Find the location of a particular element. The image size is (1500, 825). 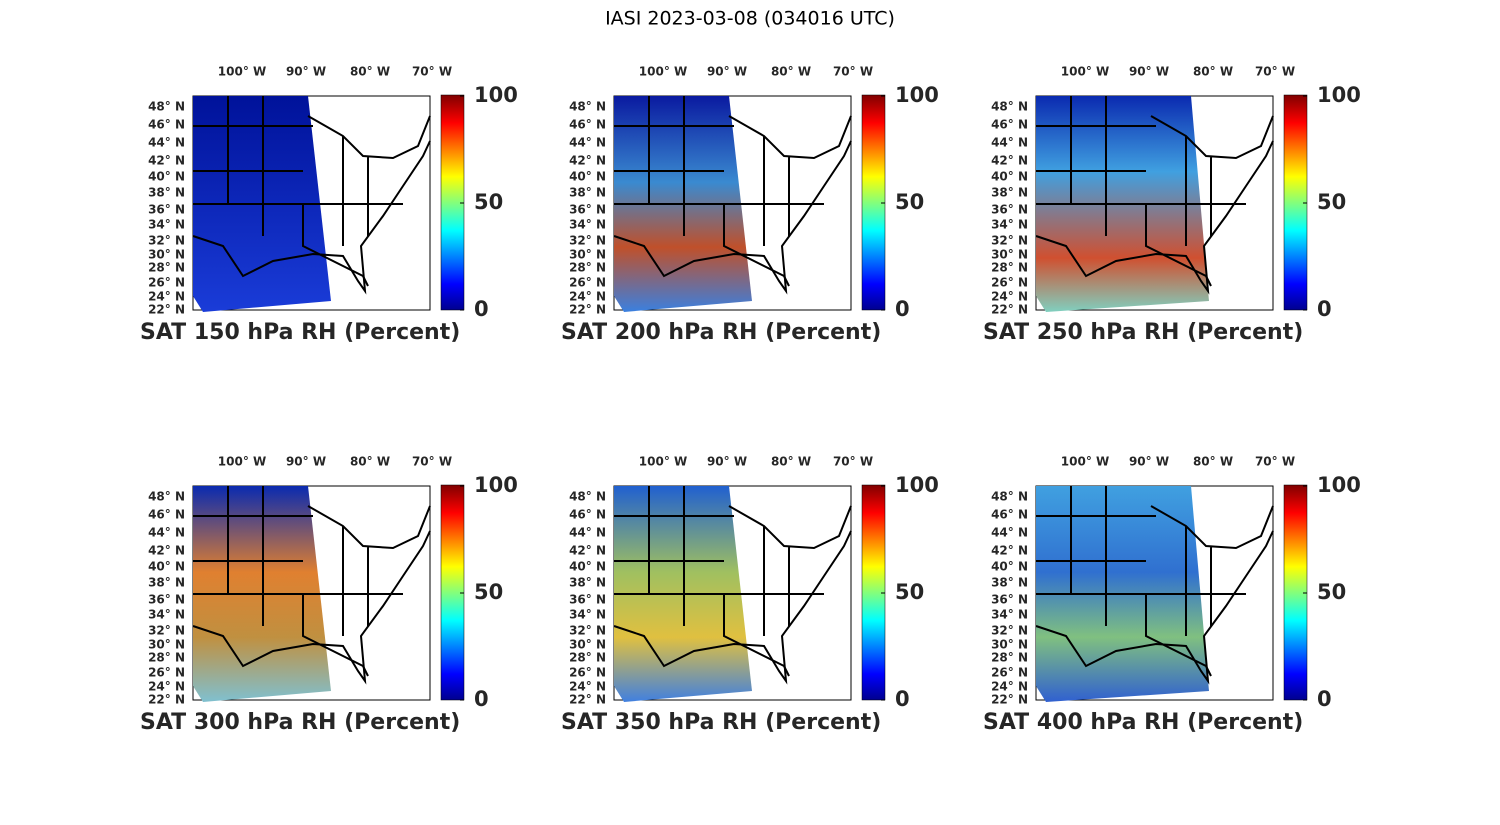

panel-title: SAT 250 hPa RH (Percent) is located at coordinates (1143, 332).